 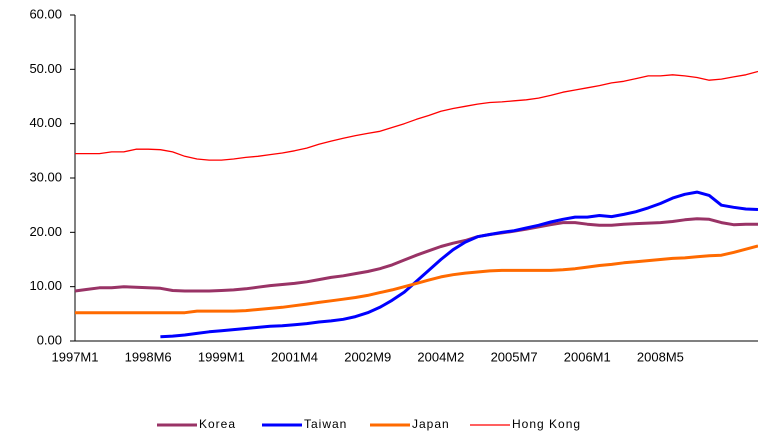 What do you see at coordinates (431, 424) in the screenshot?
I see `legend-label: Japan` at bounding box center [431, 424].